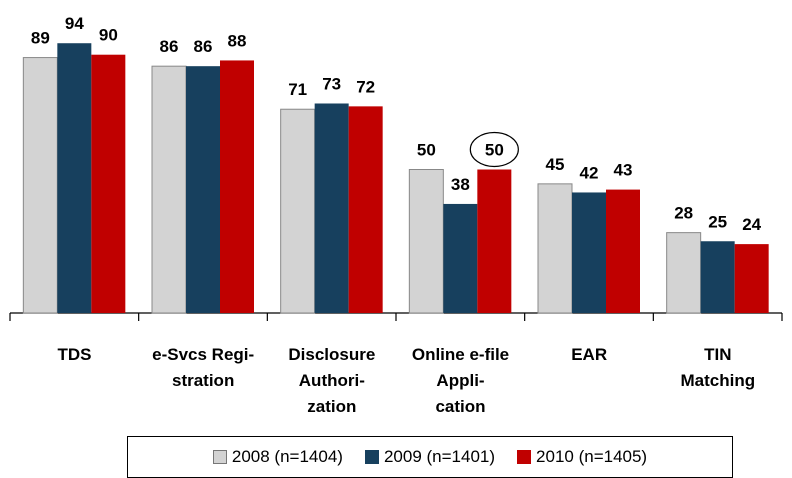 This screenshot has height=478, width=792. What do you see at coordinates (287, 456) in the screenshot?
I see `legend-label: 2008 (n=1404)` at bounding box center [287, 456].